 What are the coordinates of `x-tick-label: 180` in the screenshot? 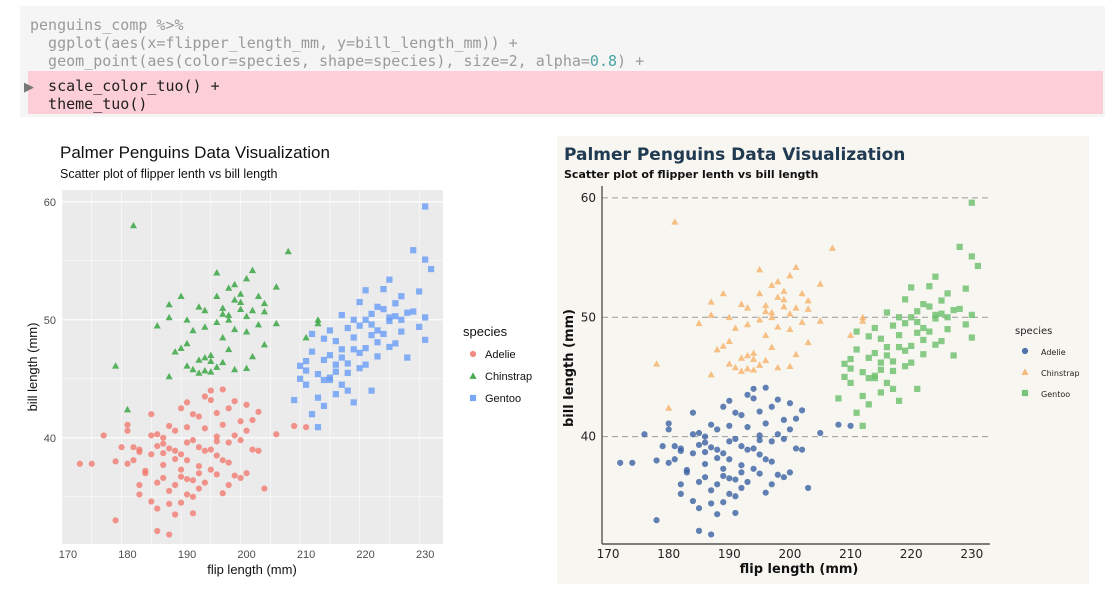 It's located at (668, 554).